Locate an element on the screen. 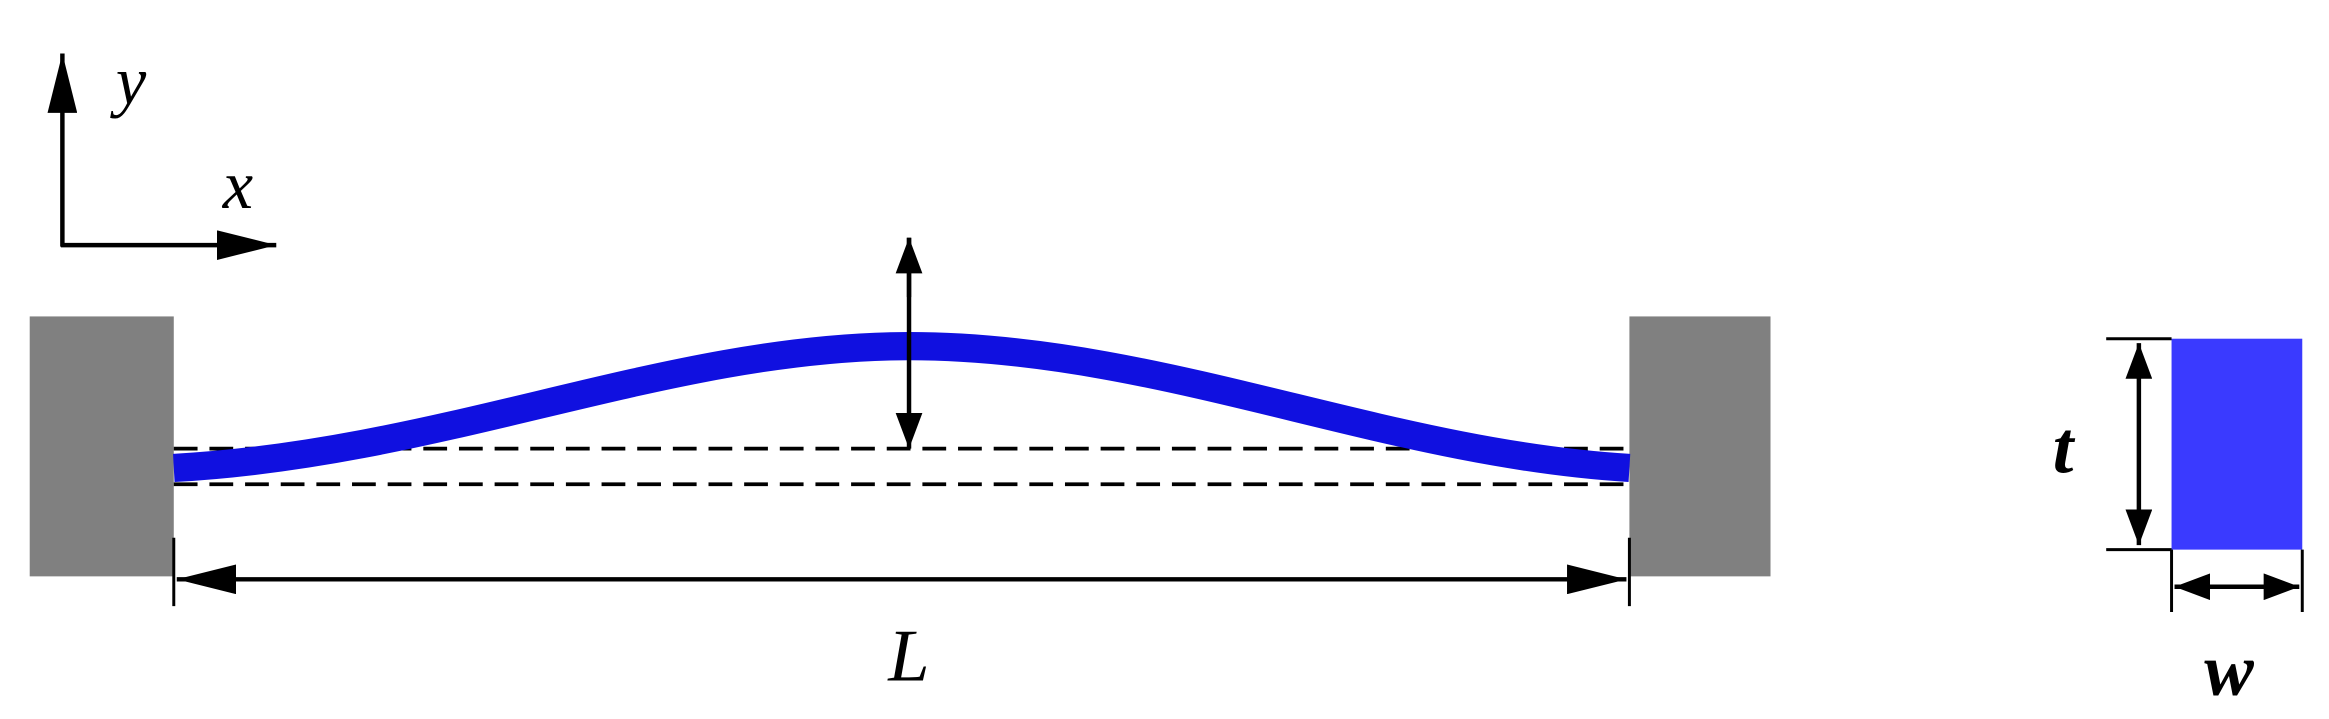 The width and height of the screenshot is (2329, 719). y-axis-label: y is located at coordinates (128, 81).